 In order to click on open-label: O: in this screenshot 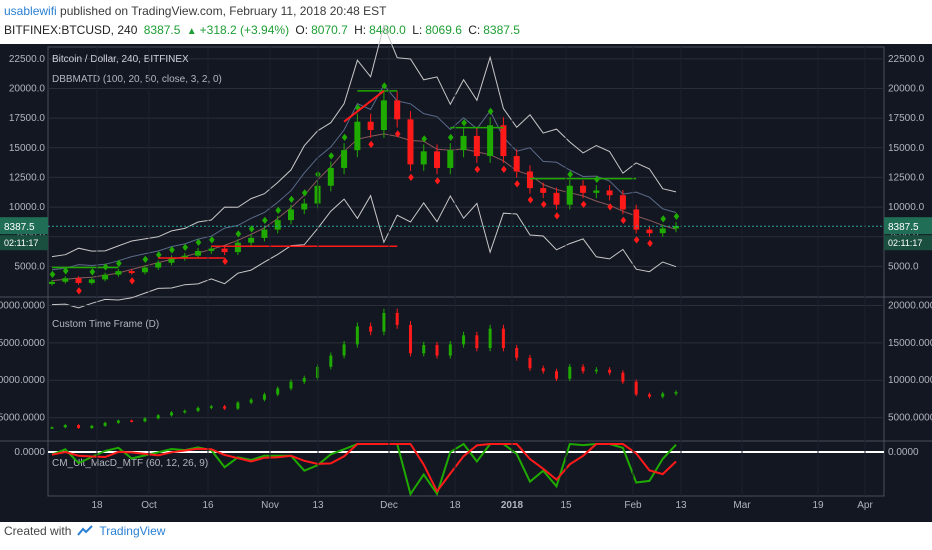, I will do `click(302, 30)`.